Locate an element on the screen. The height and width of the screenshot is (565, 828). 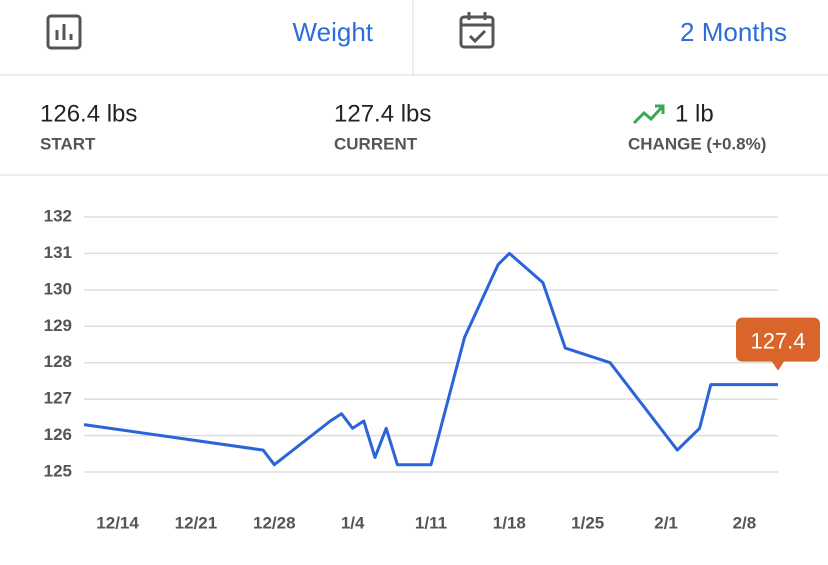
x-tick-label: 1/11 is located at coordinates (431, 522).